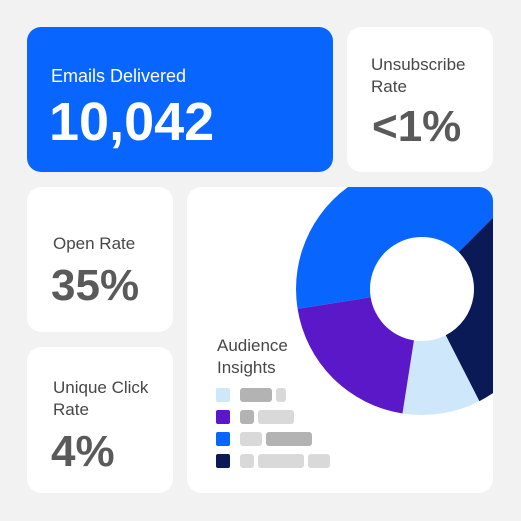  I want to click on open-rate-value: 35%, so click(95, 285).